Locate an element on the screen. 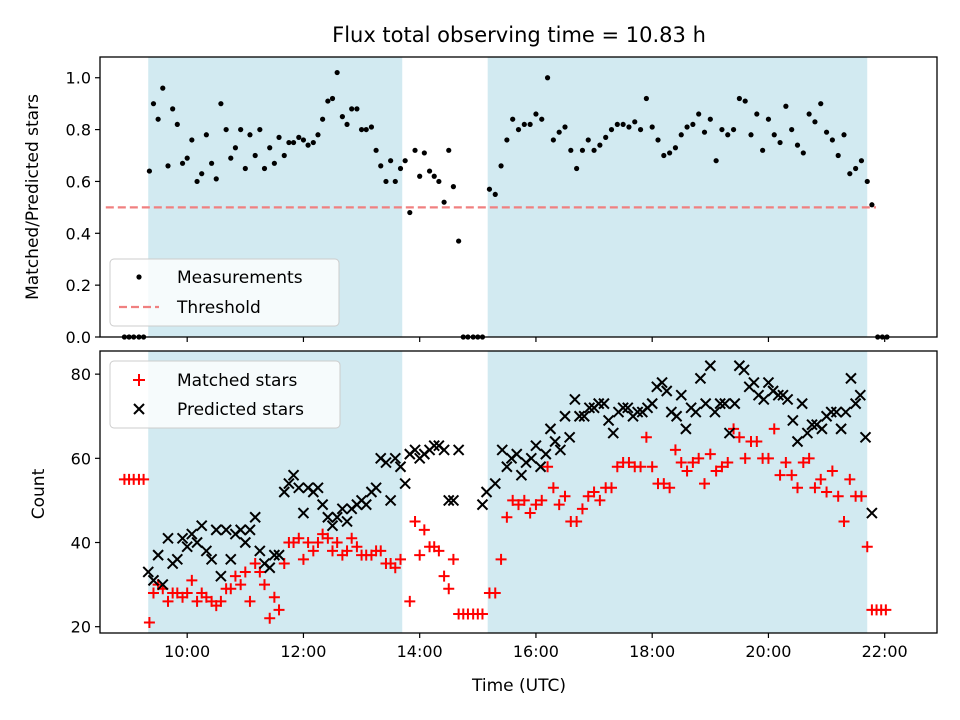 This screenshot has width=960, height=720. x-axis-label: Time (UTC) is located at coordinates (518, 686).